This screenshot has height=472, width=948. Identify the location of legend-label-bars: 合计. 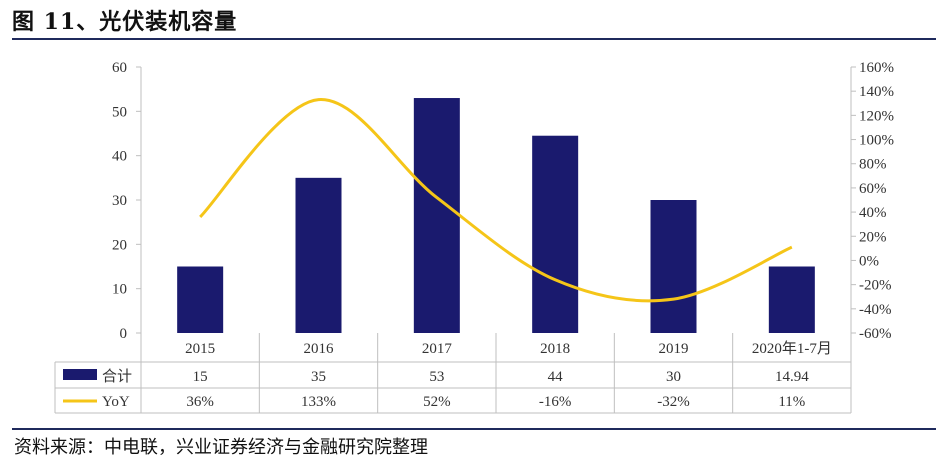
(117, 376).